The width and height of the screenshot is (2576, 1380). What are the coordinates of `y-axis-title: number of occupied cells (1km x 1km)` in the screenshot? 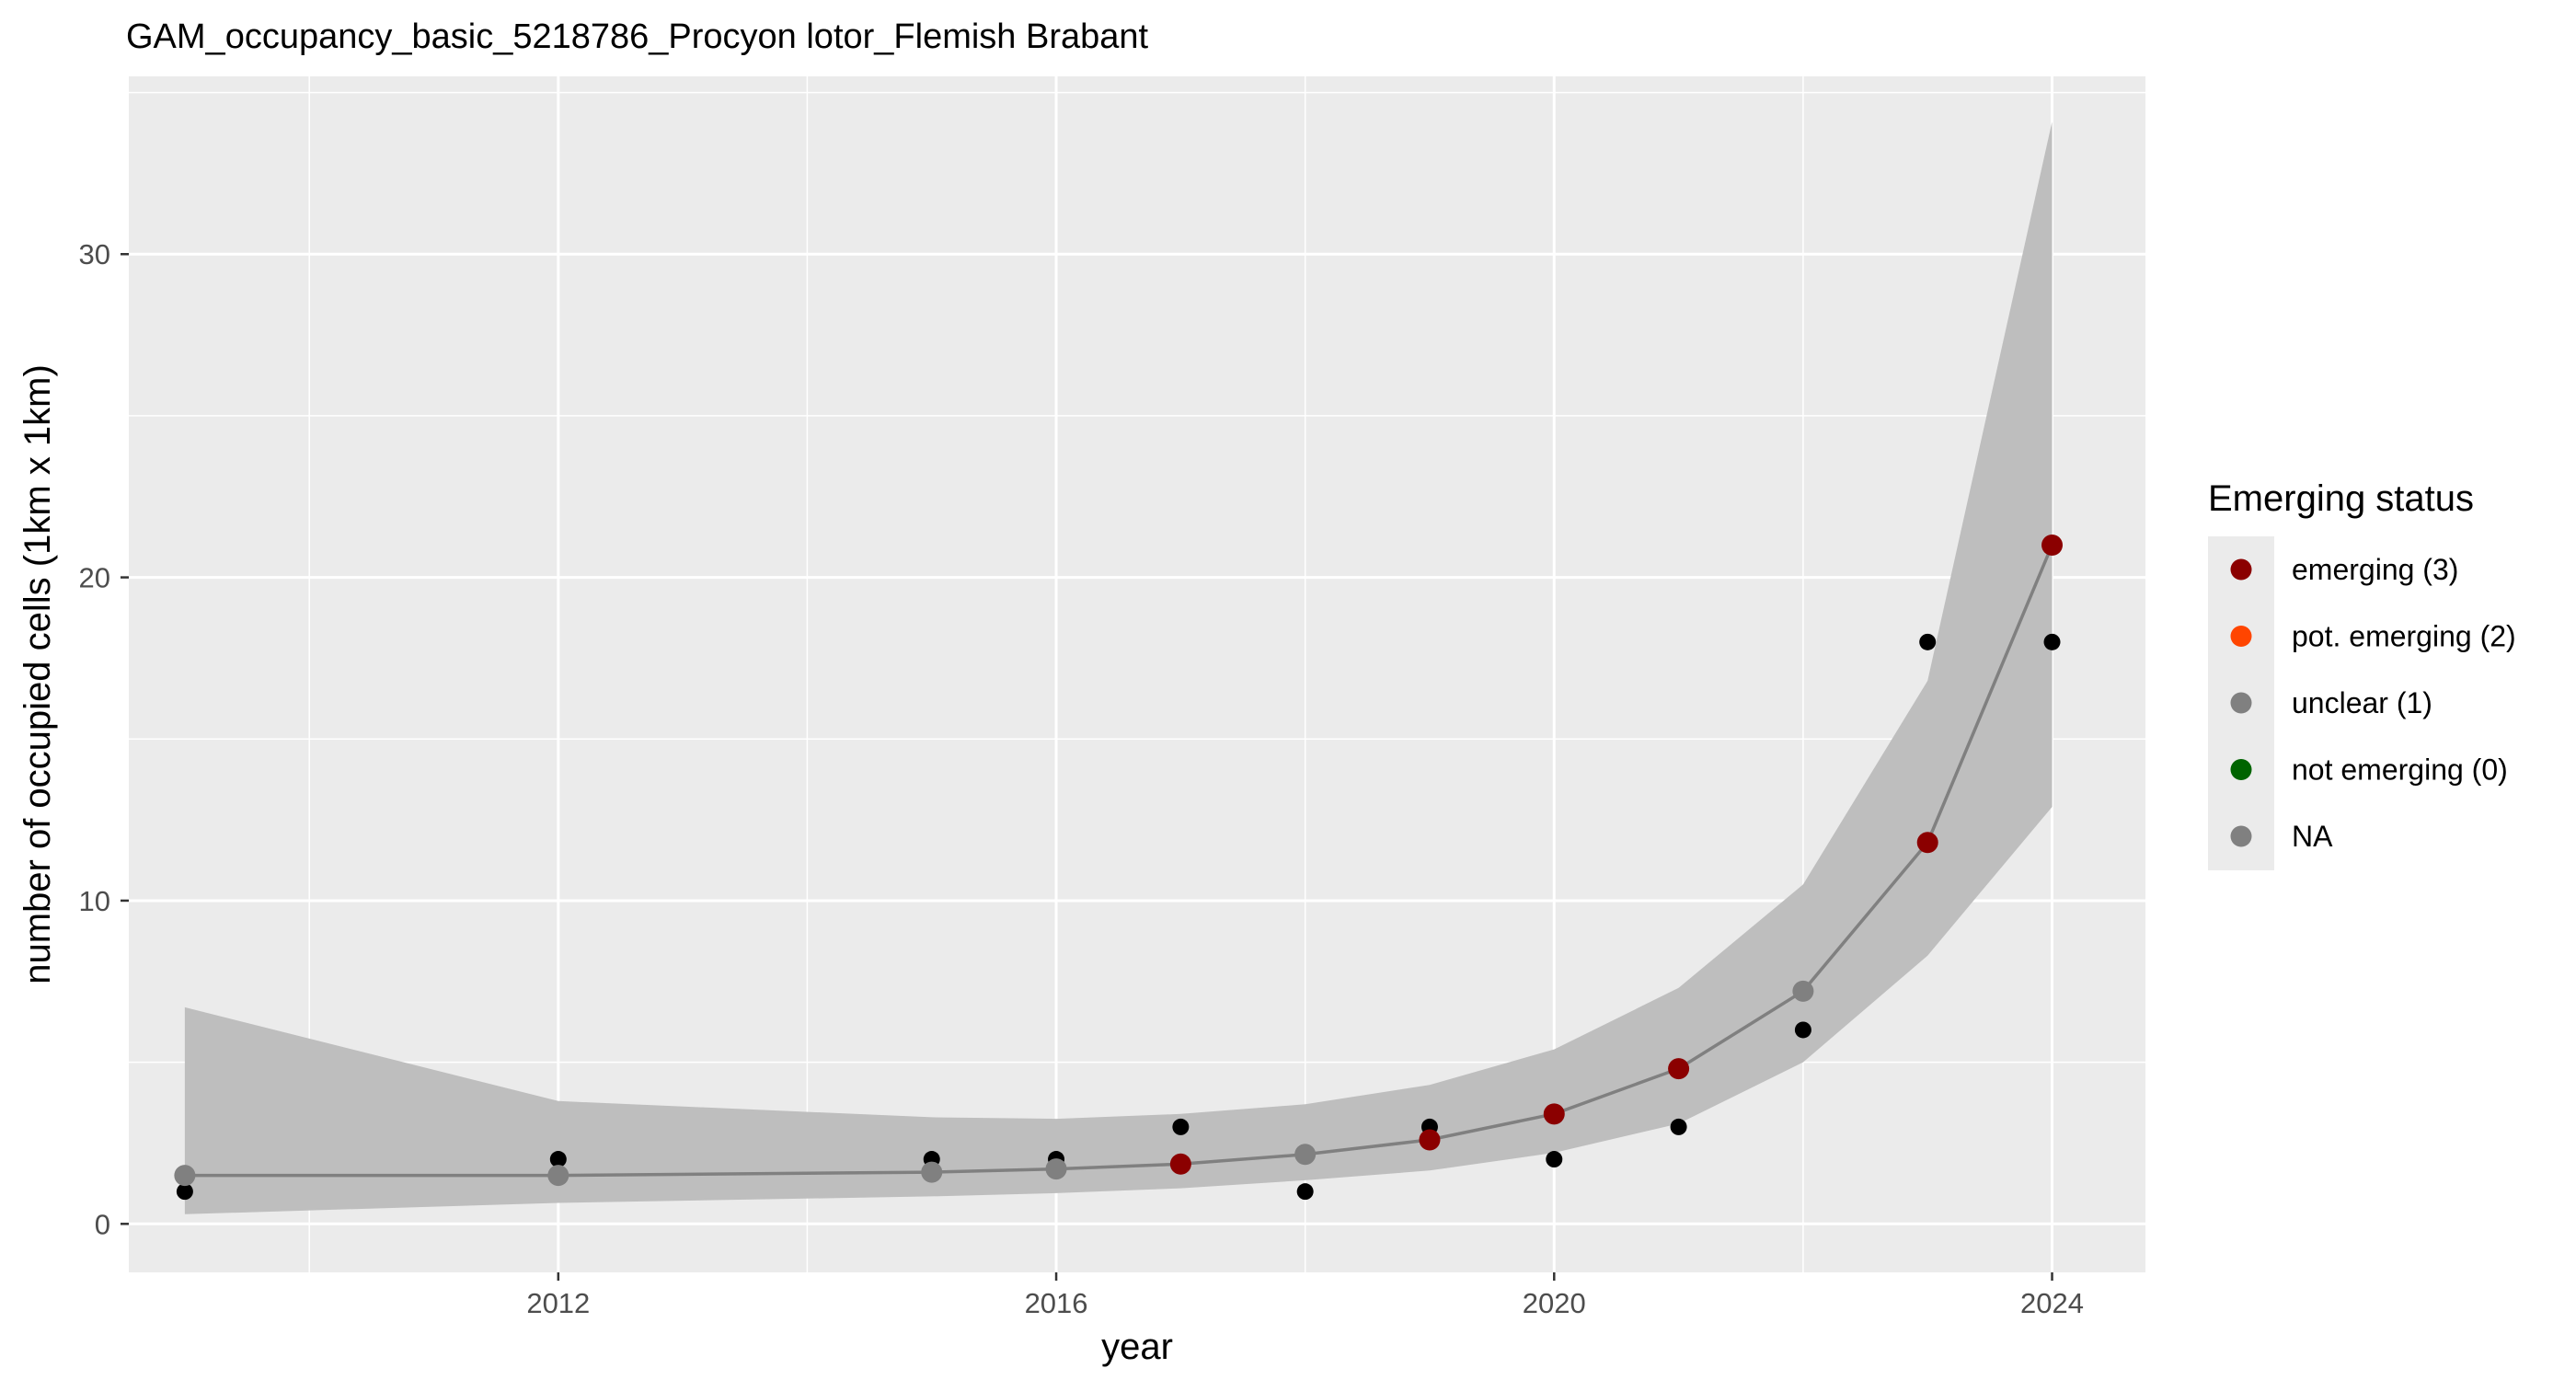 It's located at (37, 674).